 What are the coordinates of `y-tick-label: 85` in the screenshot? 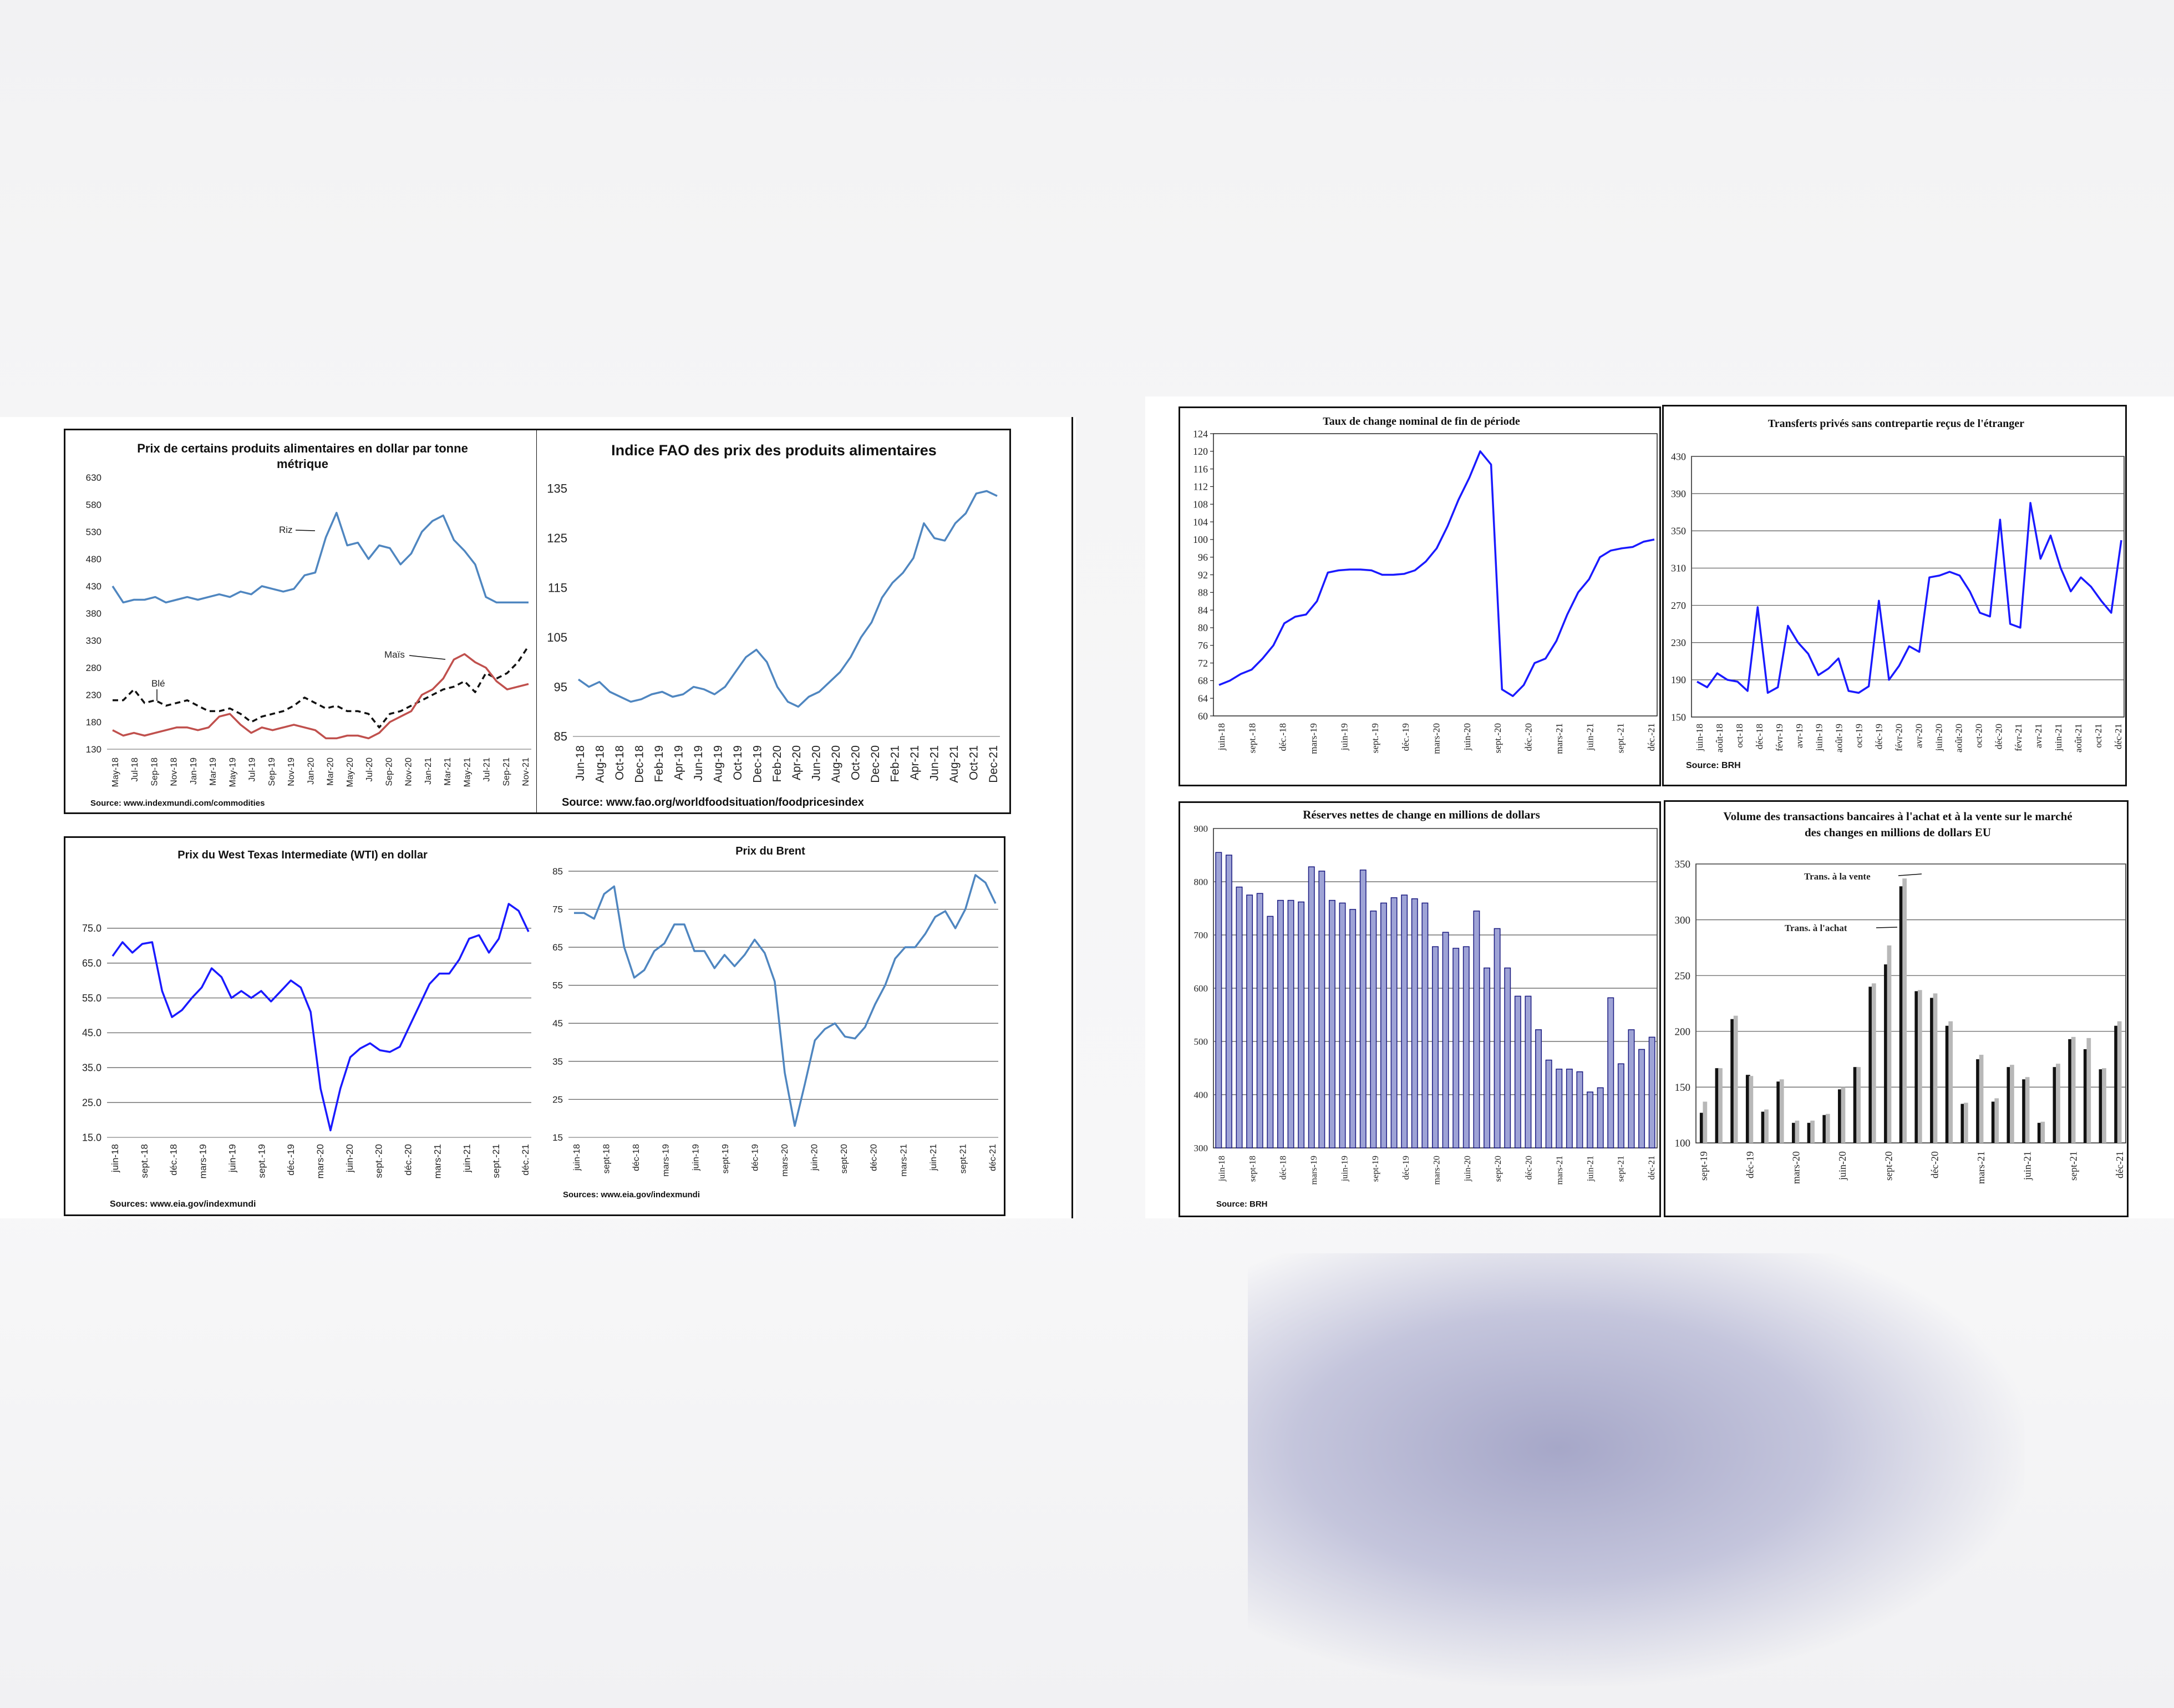 It's located at (560, 737).